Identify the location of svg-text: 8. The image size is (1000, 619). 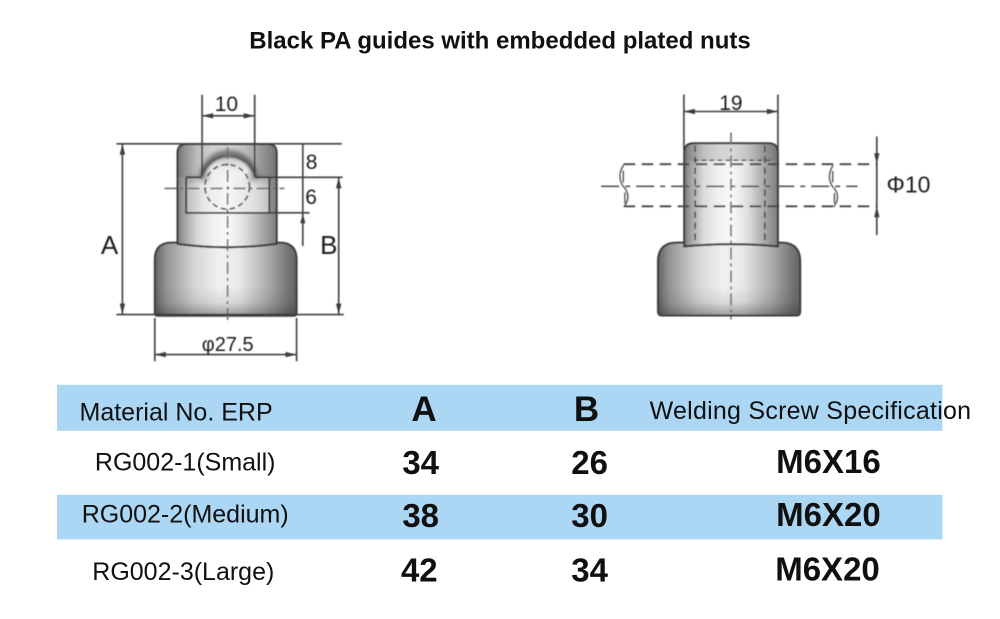
(312, 162).